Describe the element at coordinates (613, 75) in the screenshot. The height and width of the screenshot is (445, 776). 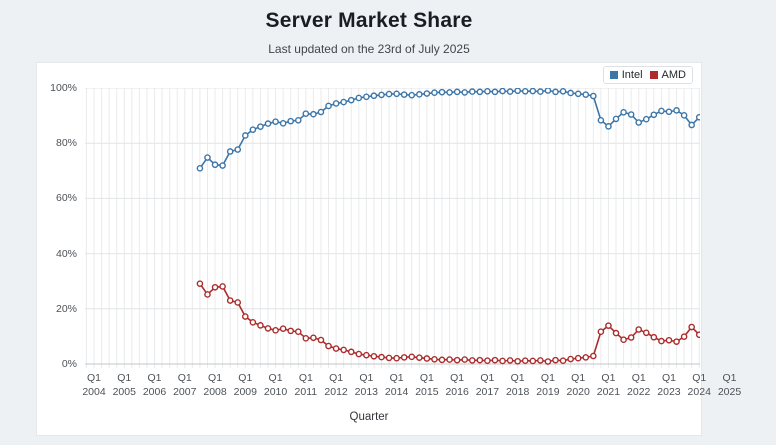
I see `intel-series-swatch-icon` at that location.